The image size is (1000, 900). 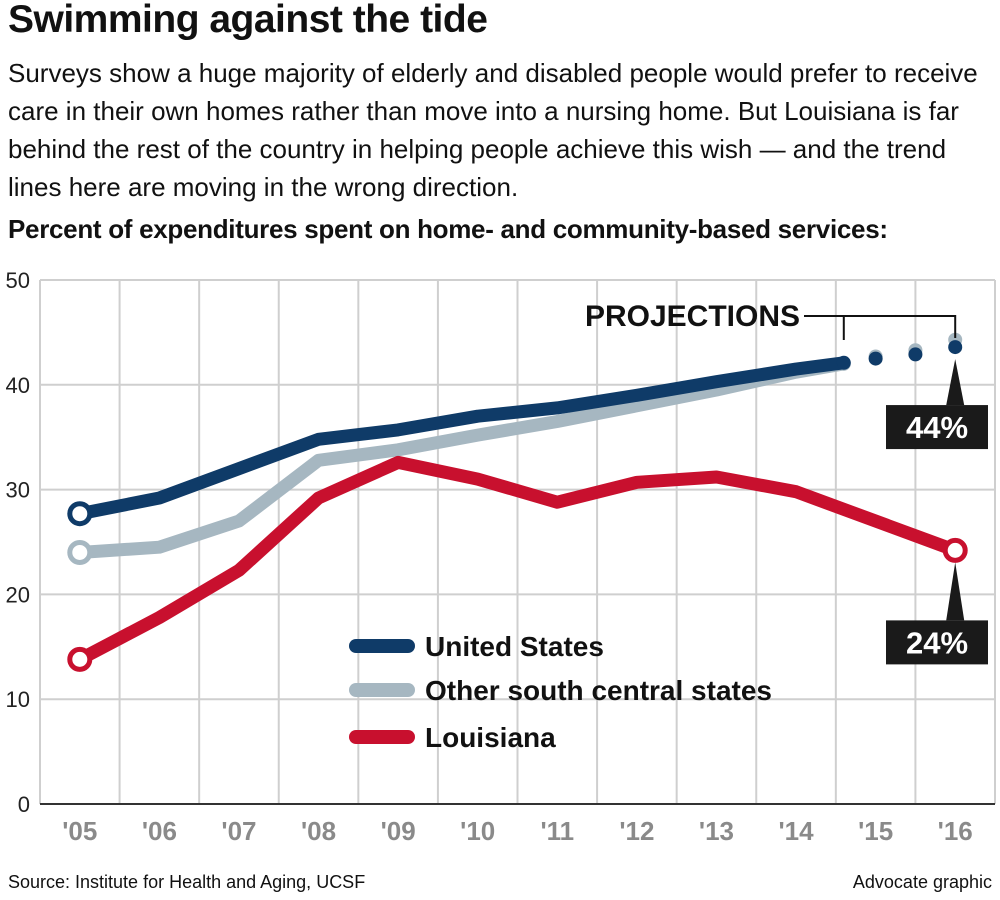 What do you see at coordinates (80, 514) in the screenshot?
I see `start-marker-us` at bounding box center [80, 514].